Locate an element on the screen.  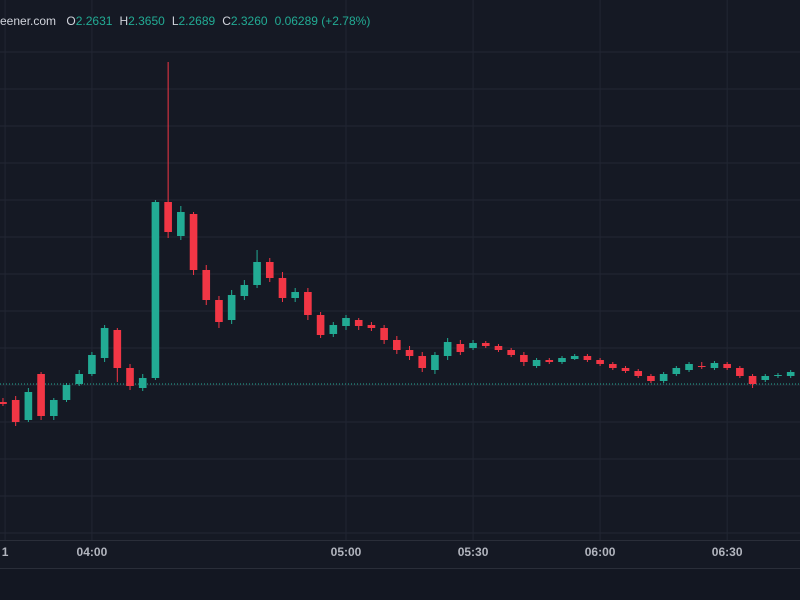
x-tick-label: 06:30 is located at coordinates (727, 552).